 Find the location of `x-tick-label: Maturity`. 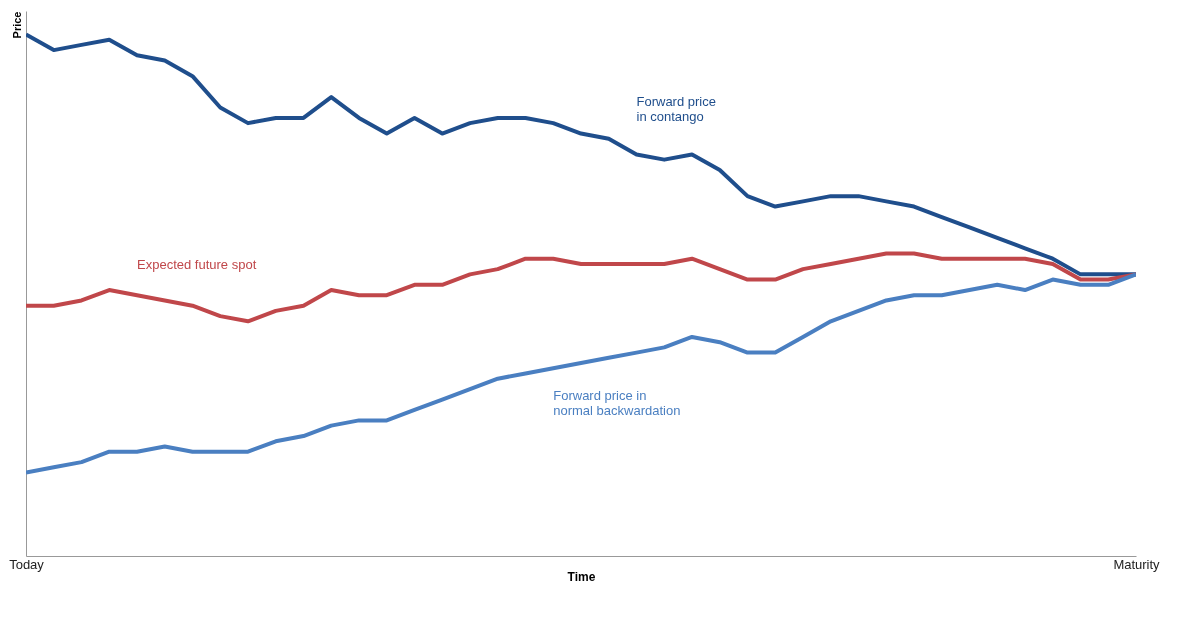

x-tick-label: Maturity is located at coordinates (1137, 564).